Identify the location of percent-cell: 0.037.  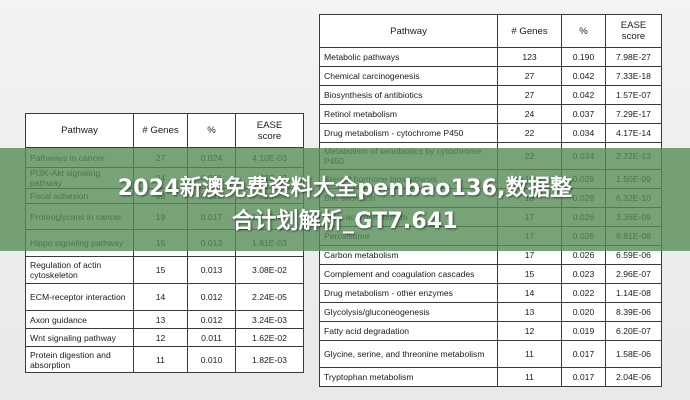
(583, 114).